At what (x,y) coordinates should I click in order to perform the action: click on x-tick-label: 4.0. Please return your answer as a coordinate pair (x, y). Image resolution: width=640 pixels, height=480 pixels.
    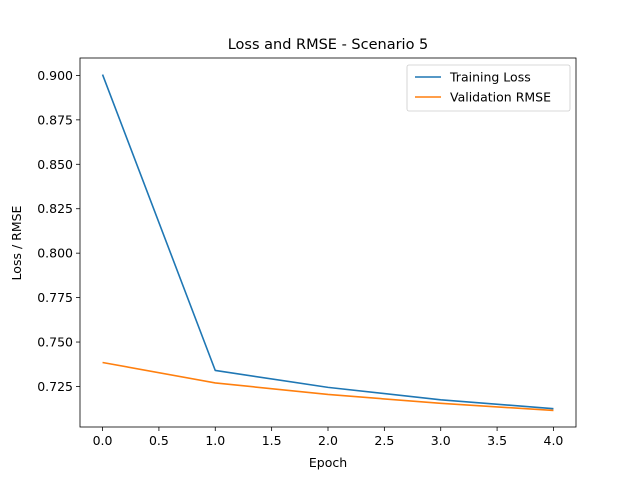
    Looking at the image, I should click on (554, 440).